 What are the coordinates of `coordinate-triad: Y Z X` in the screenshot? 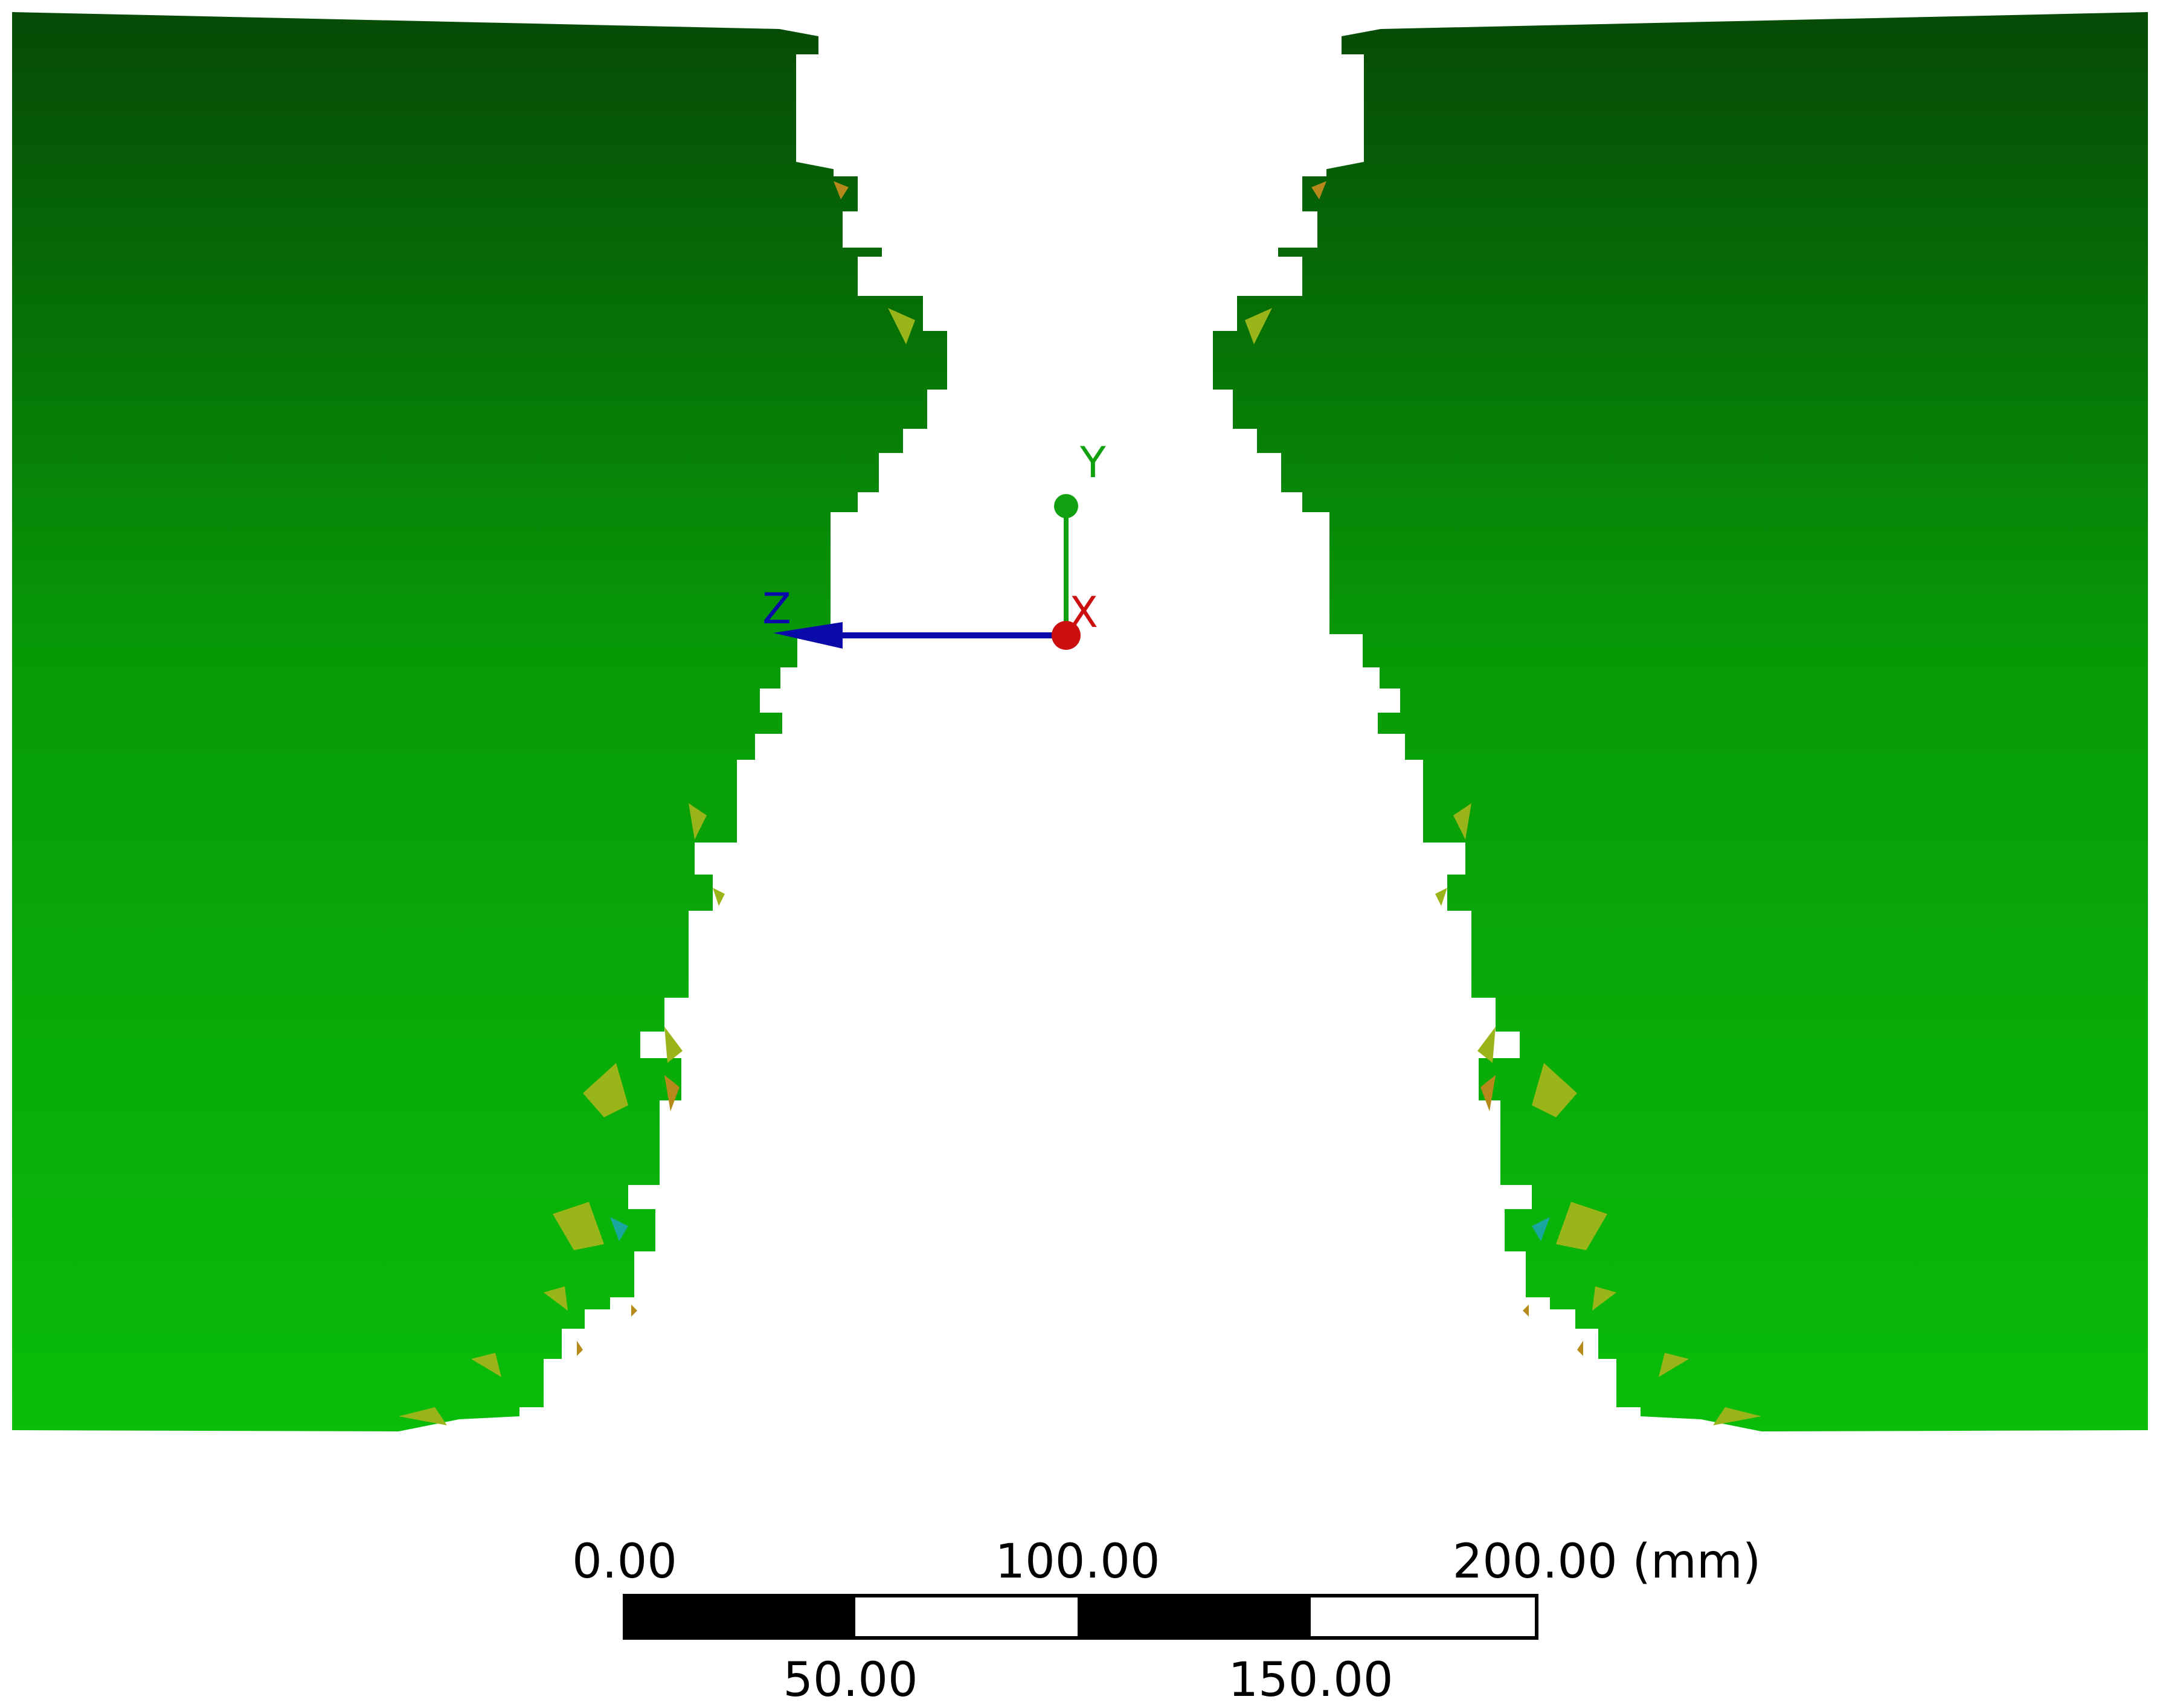 It's located at (934, 544).